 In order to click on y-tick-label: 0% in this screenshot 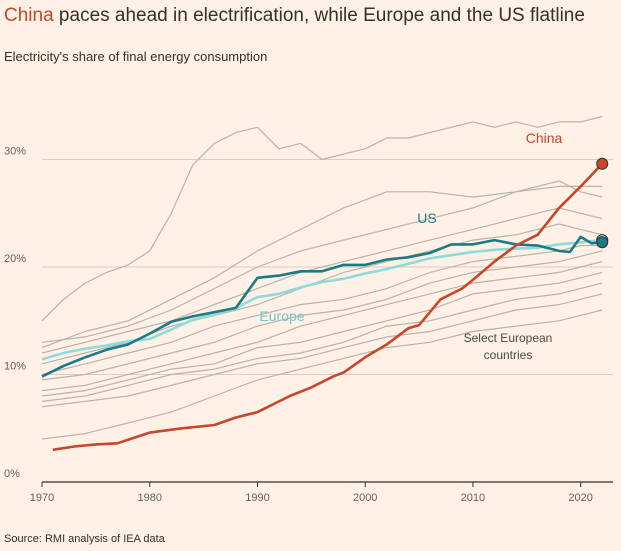, I will do `click(12, 474)`.